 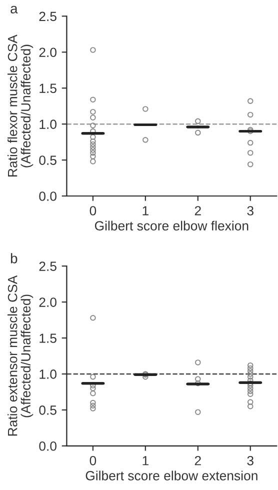 What do you see at coordinates (14, 10) in the screenshot?
I see `chart-title: a` at bounding box center [14, 10].